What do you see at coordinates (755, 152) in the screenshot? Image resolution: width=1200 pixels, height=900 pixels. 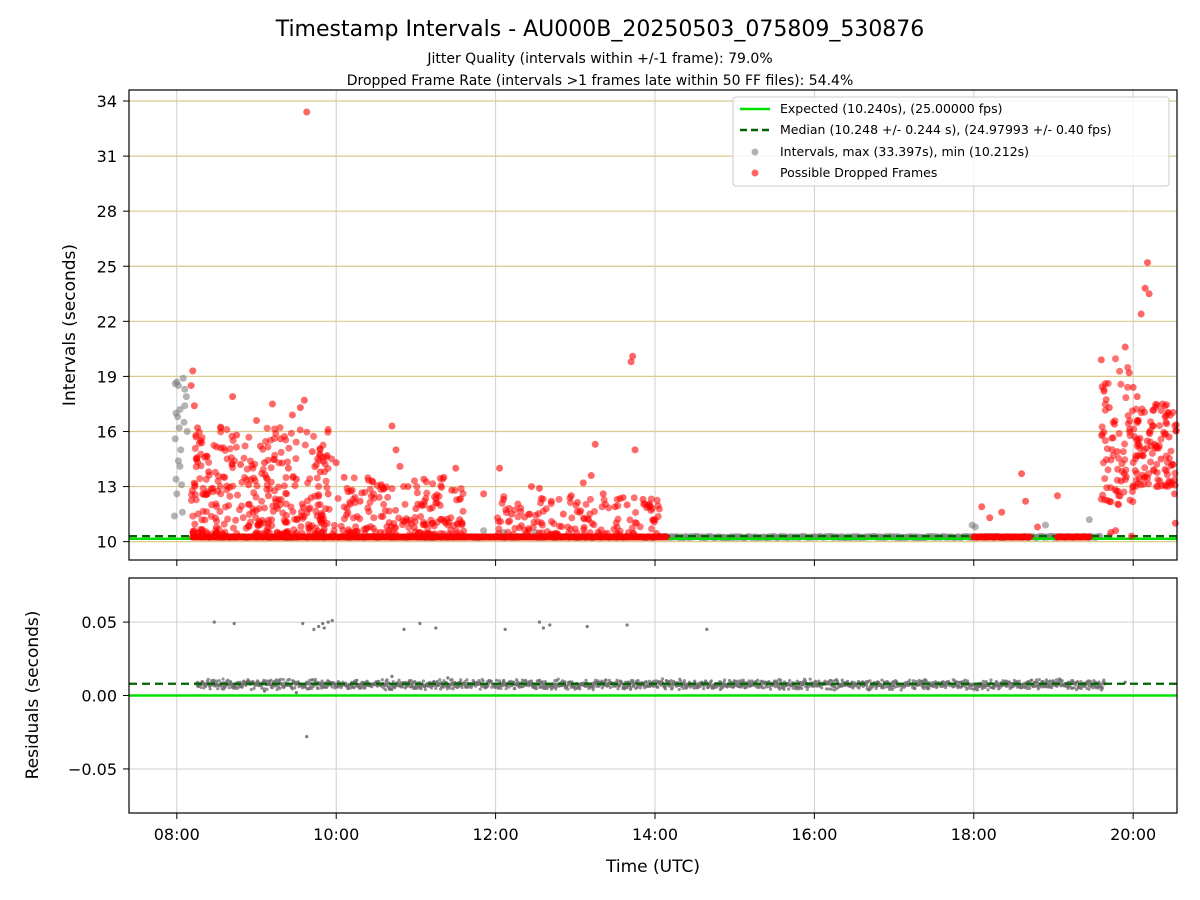 I see `legend-intervals-swatch` at bounding box center [755, 152].